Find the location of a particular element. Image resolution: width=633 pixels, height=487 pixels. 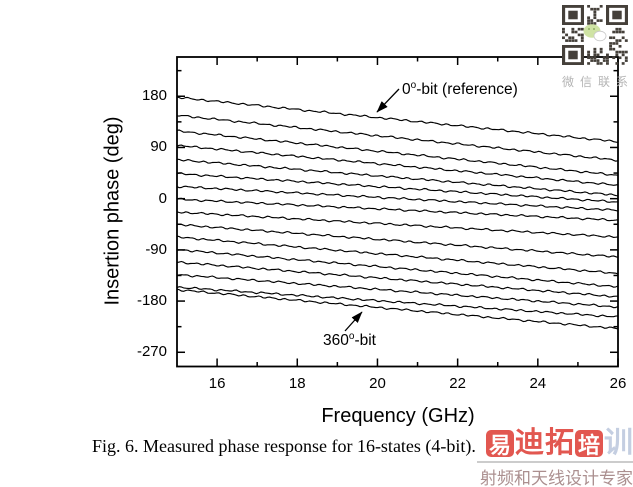

y-tick-label: -90 is located at coordinates (156, 249).